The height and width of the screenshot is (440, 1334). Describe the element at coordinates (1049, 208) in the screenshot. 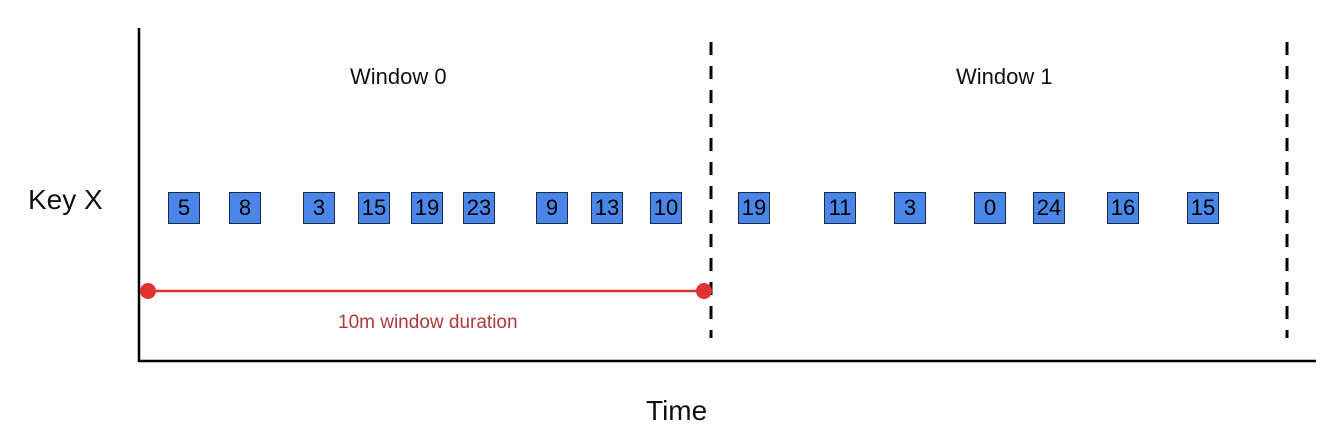

I see `event-box: 24` at that location.